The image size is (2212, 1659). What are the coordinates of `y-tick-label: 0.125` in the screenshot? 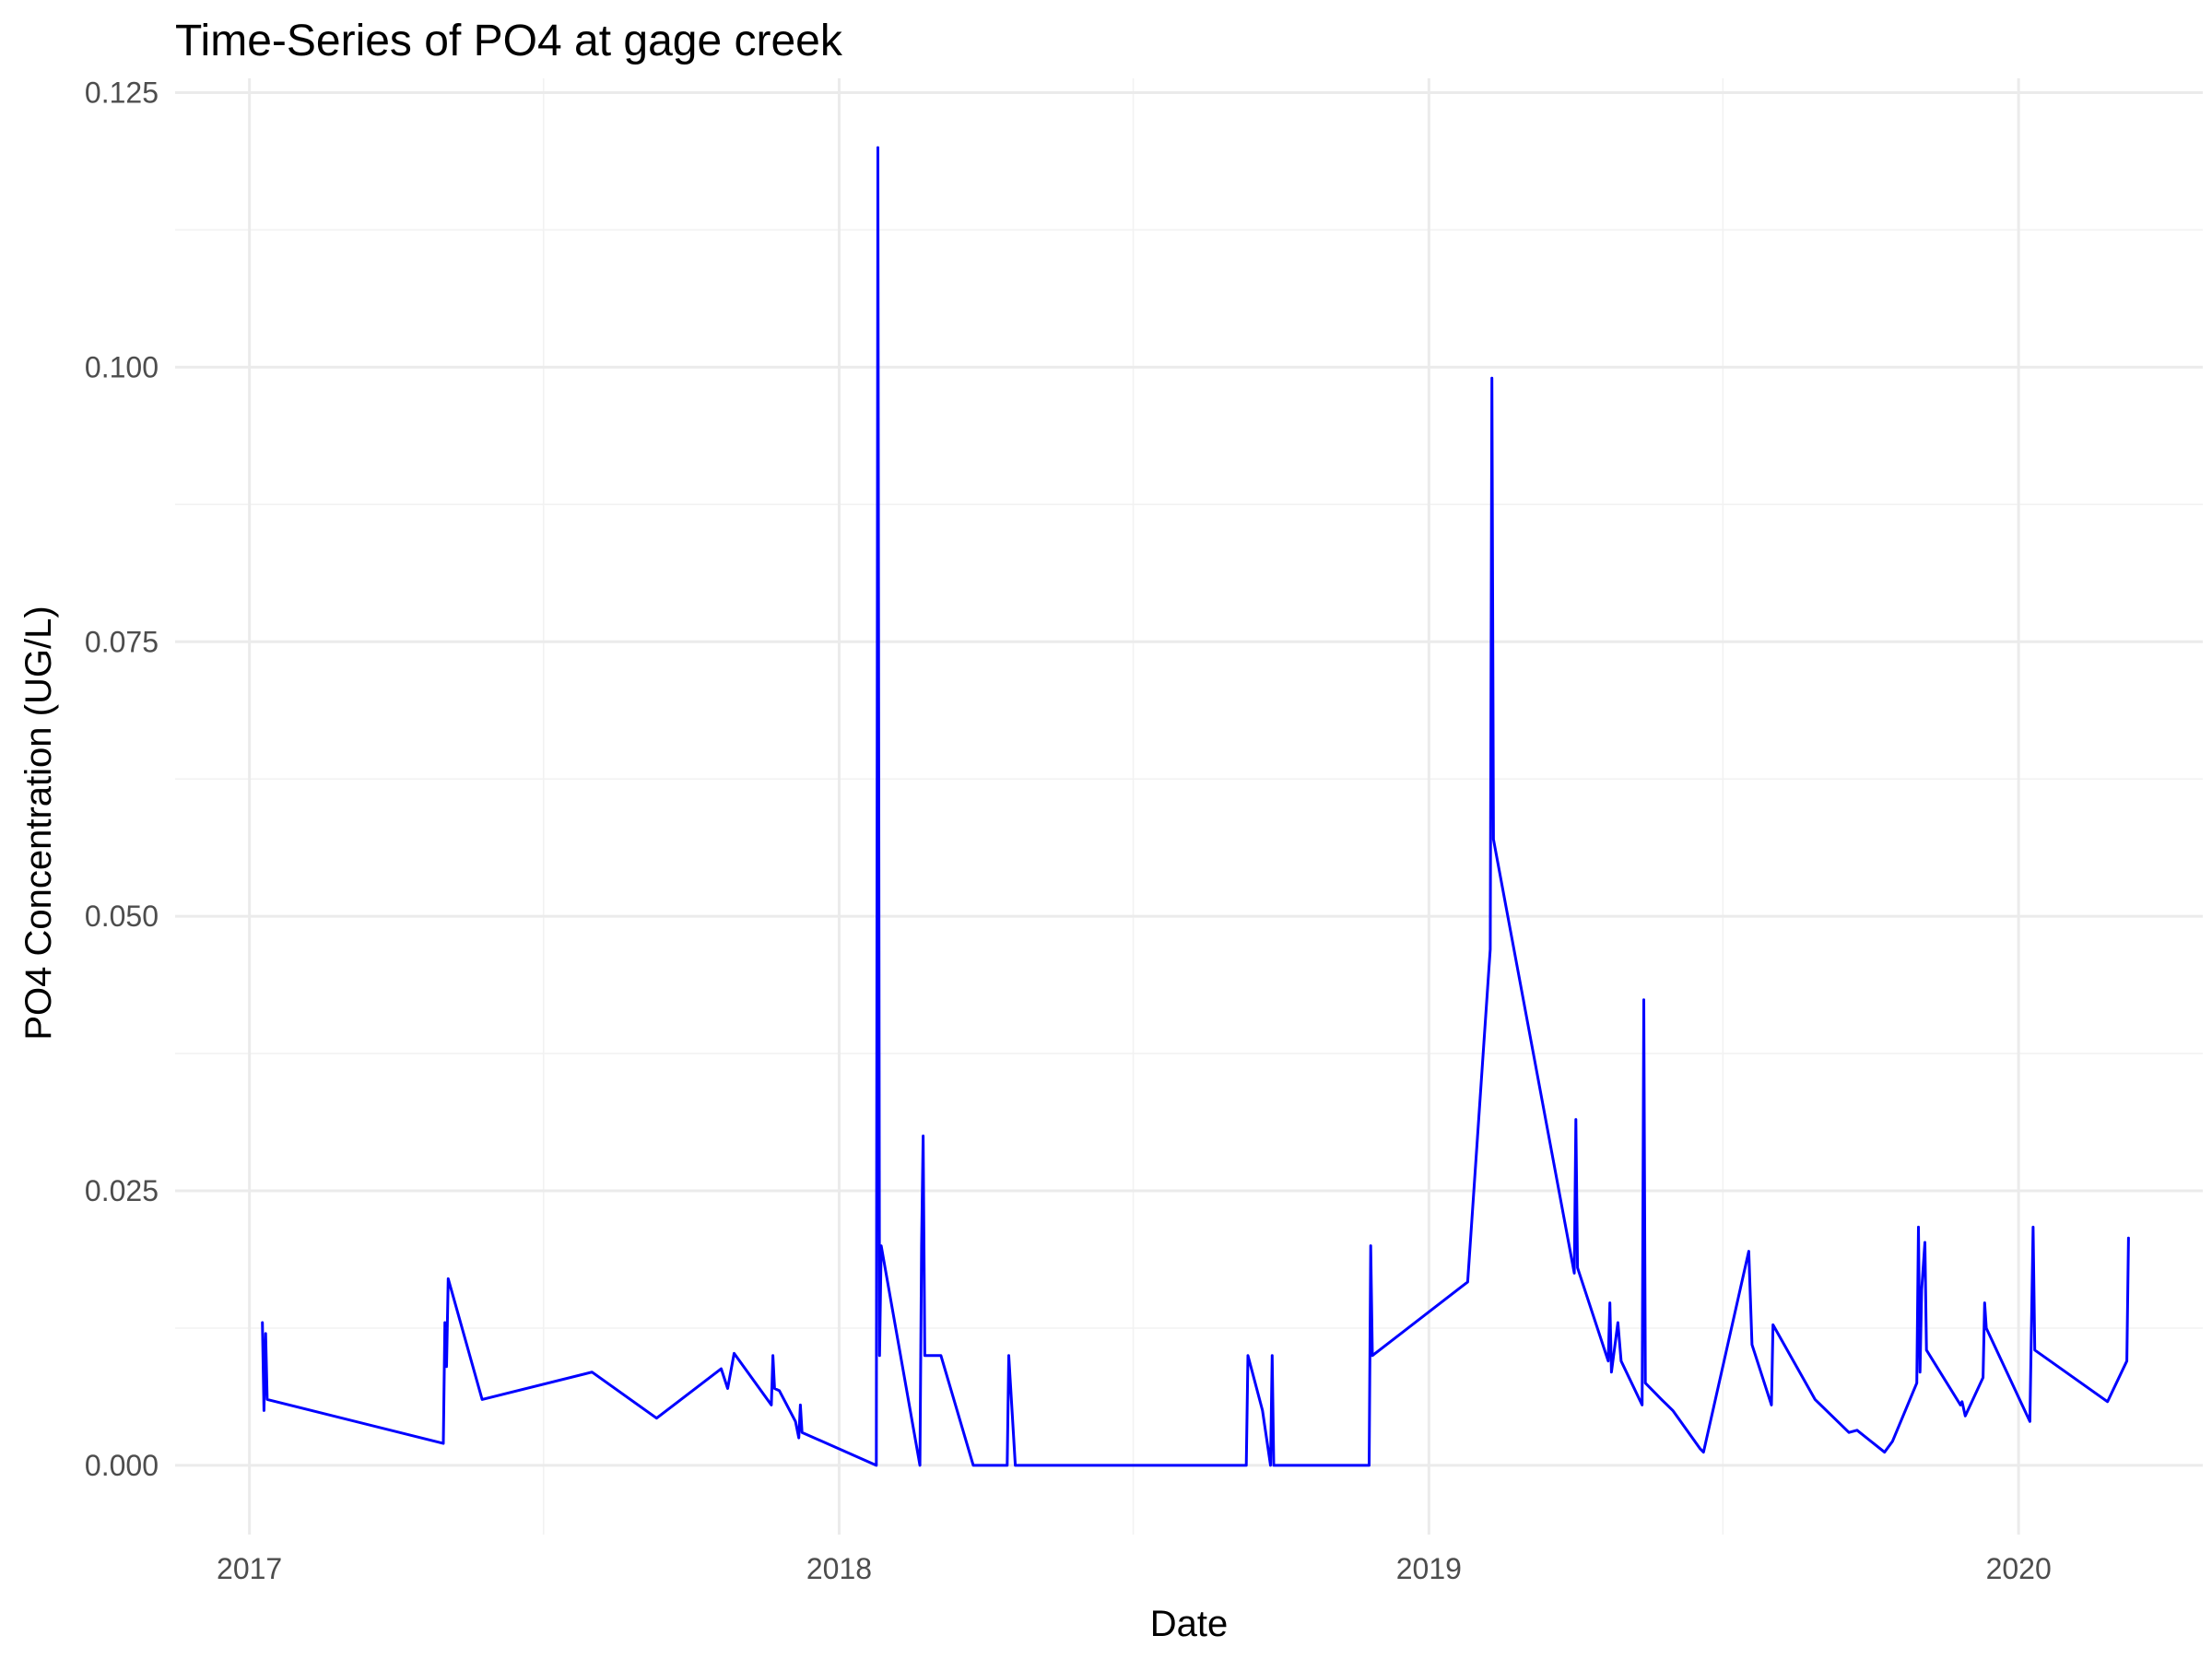 It's located at (122, 92).